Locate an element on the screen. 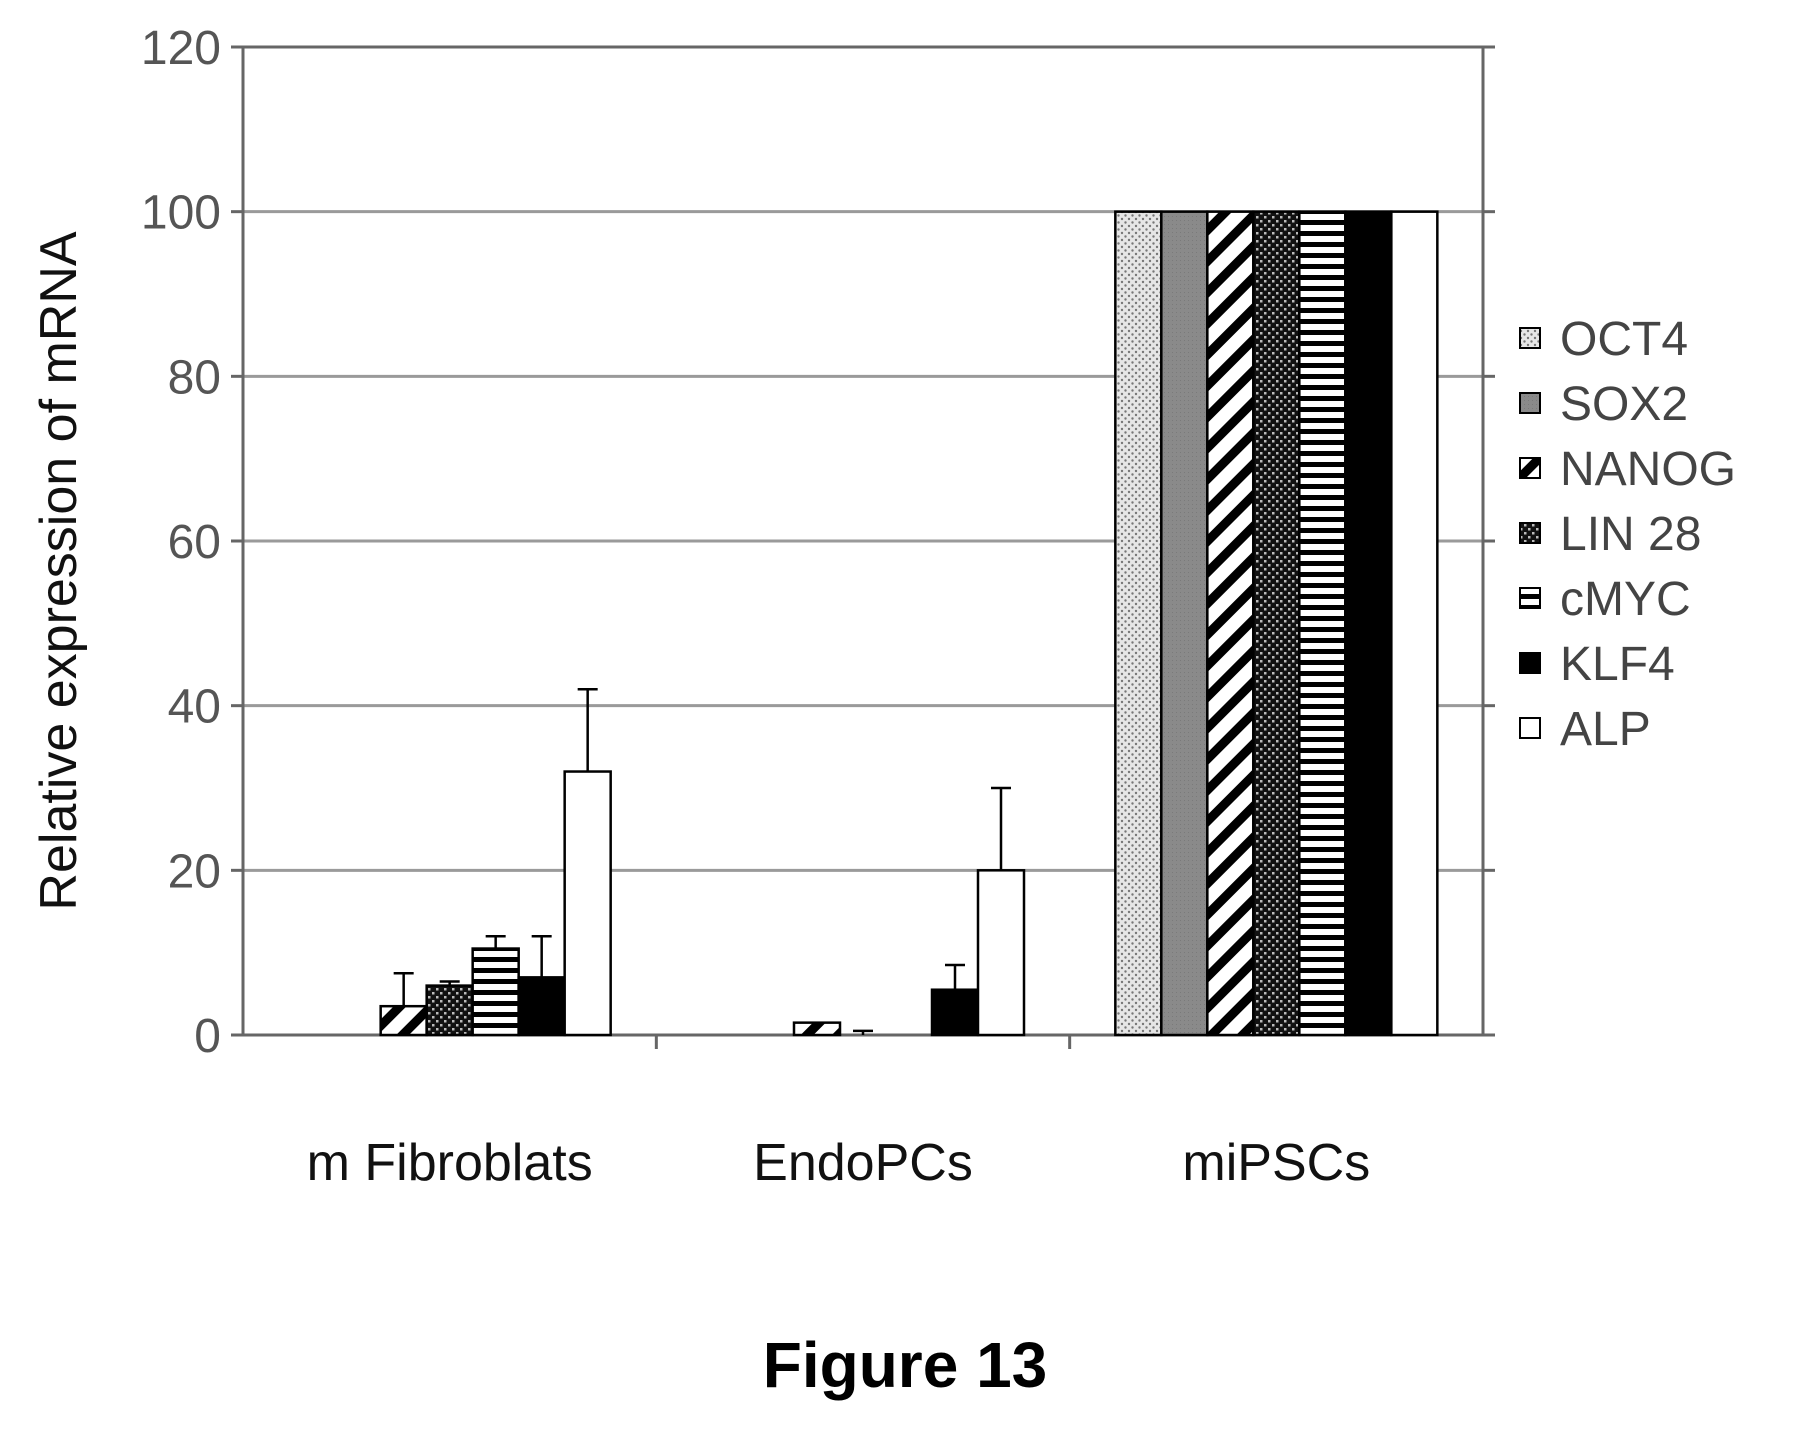 The height and width of the screenshot is (1430, 1810). y-tick-label: 60 is located at coordinates (194, 542).